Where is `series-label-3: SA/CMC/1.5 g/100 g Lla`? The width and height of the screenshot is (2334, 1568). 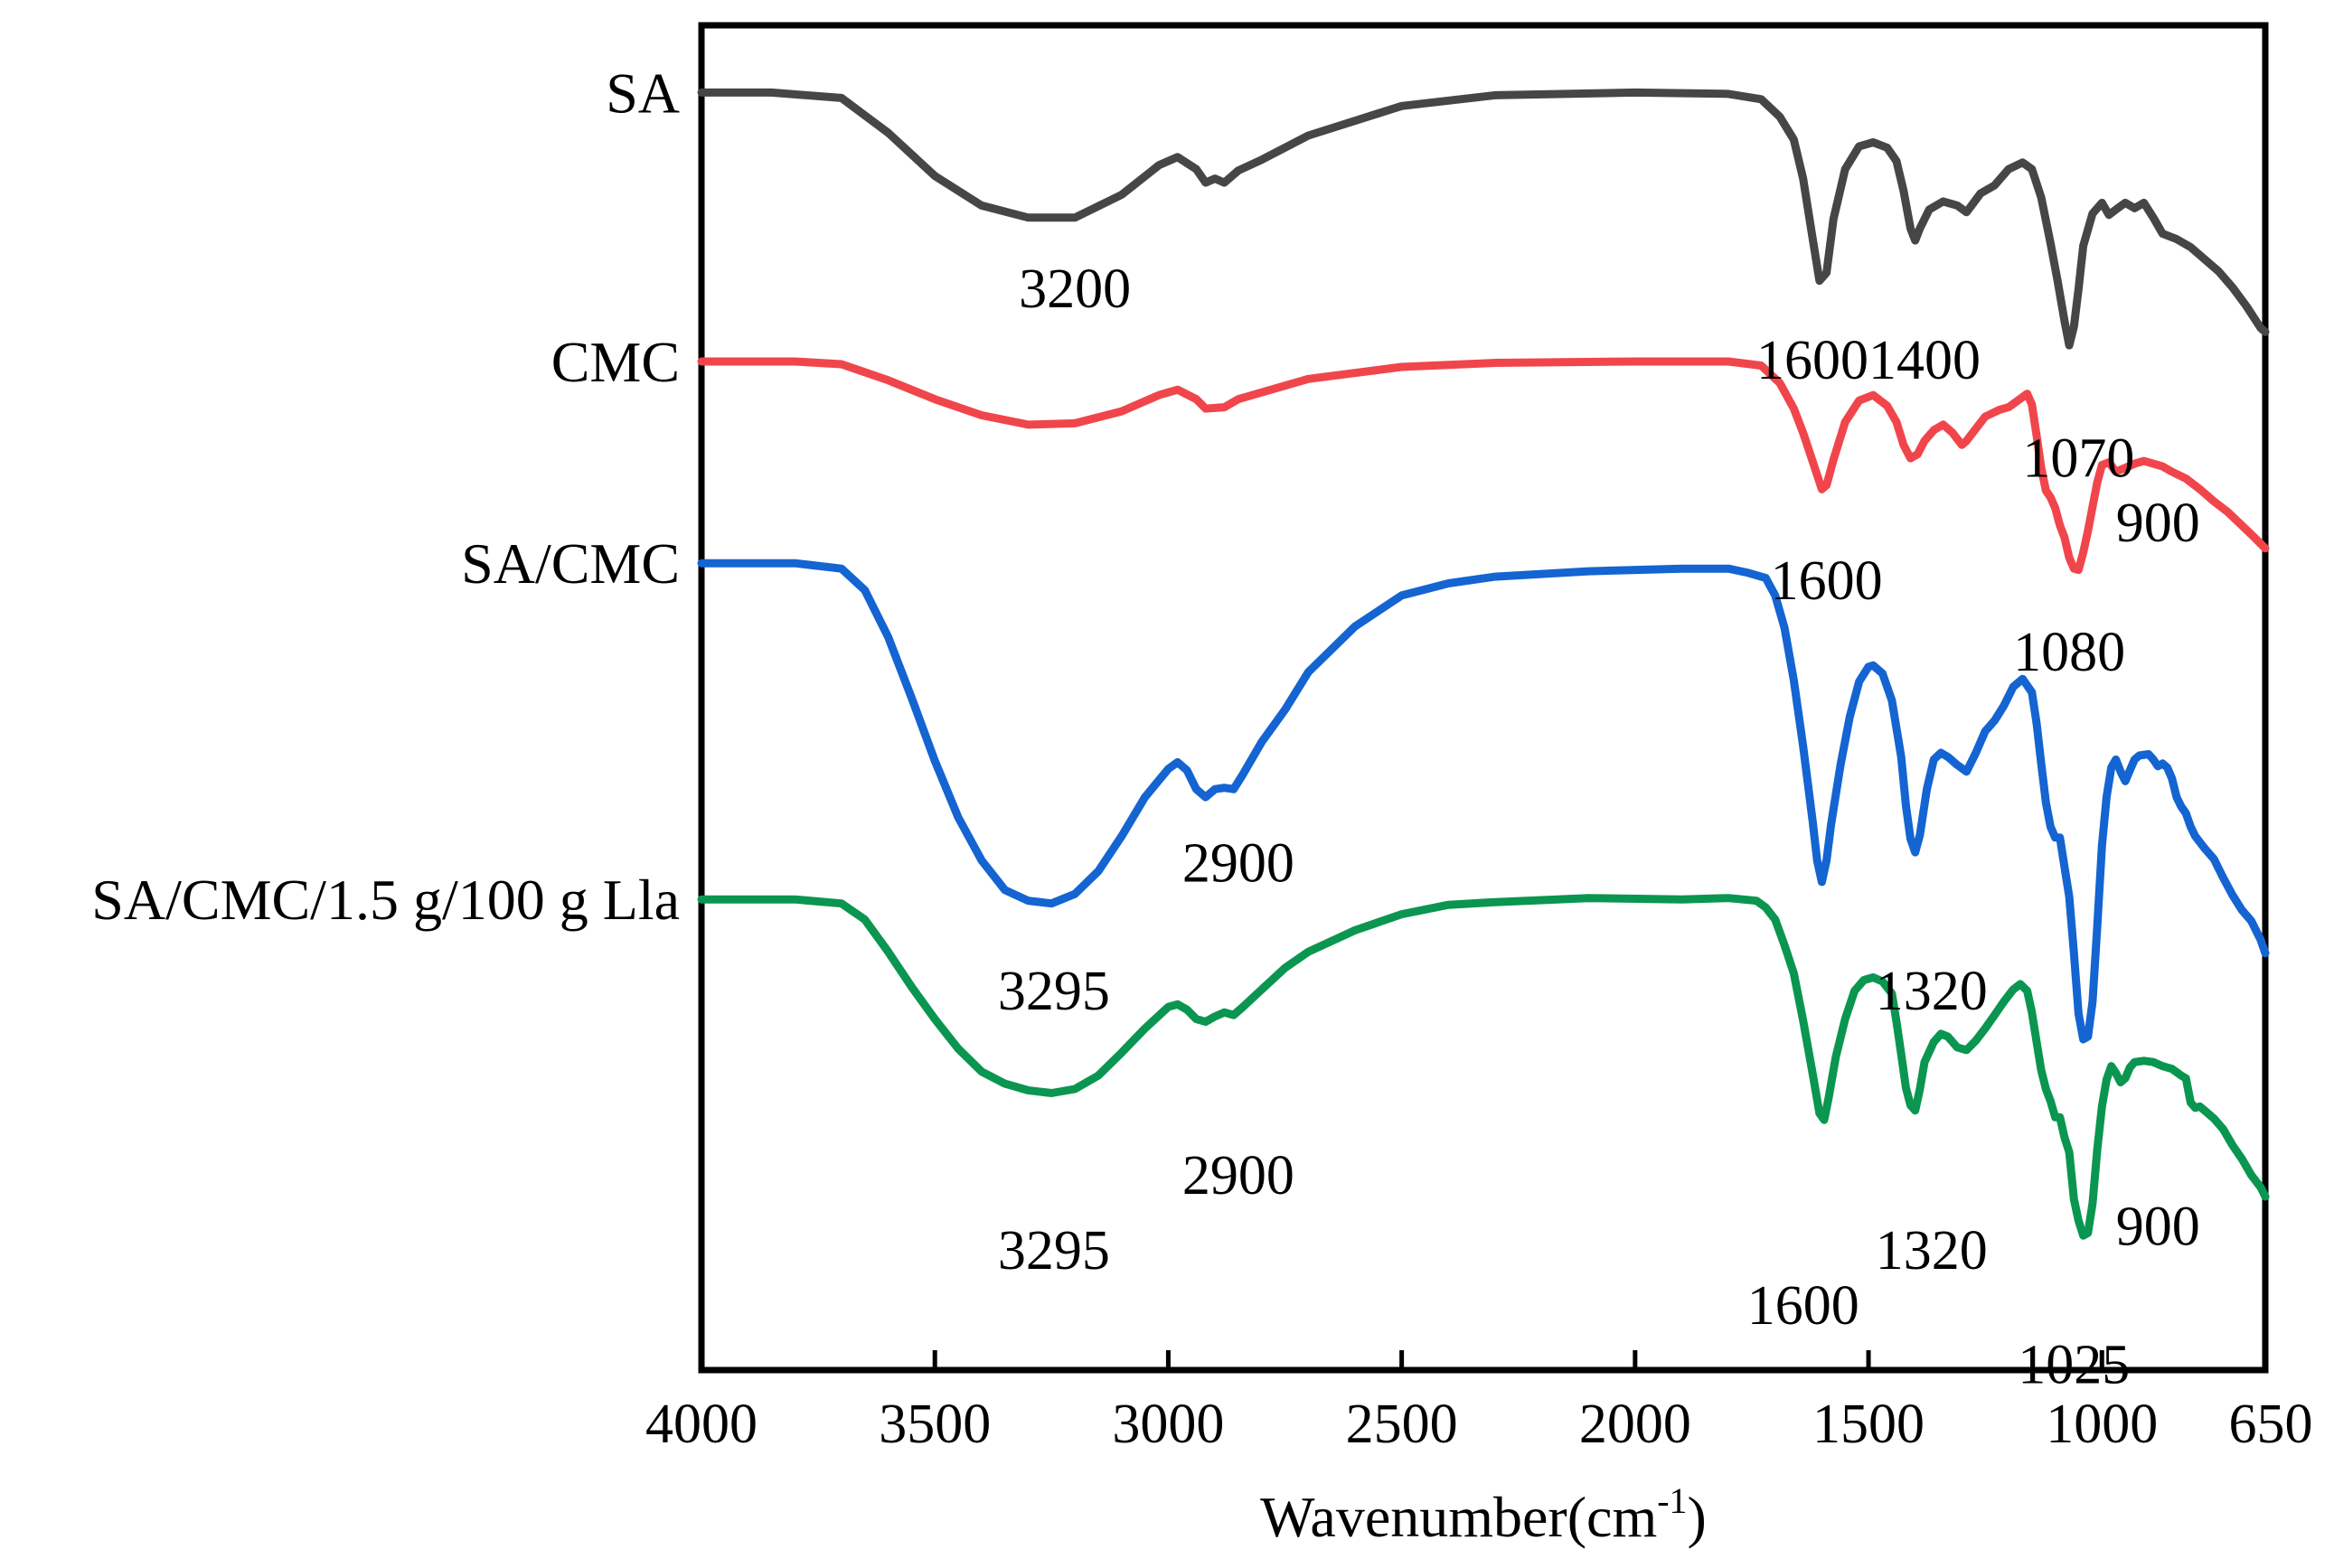
series-label-3: SA/CMC/1.5 g/100 g Lla is located at coordinates (385, 900).